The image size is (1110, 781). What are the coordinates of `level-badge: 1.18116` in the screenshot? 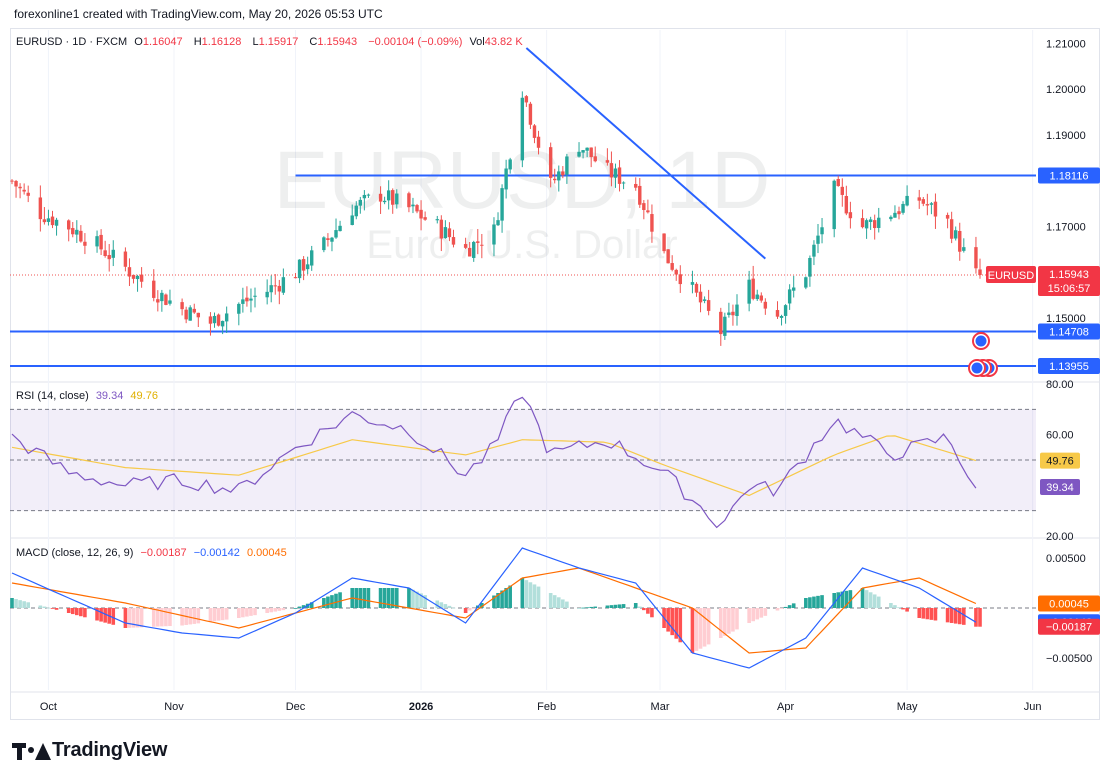 It's located at (1069, 177).